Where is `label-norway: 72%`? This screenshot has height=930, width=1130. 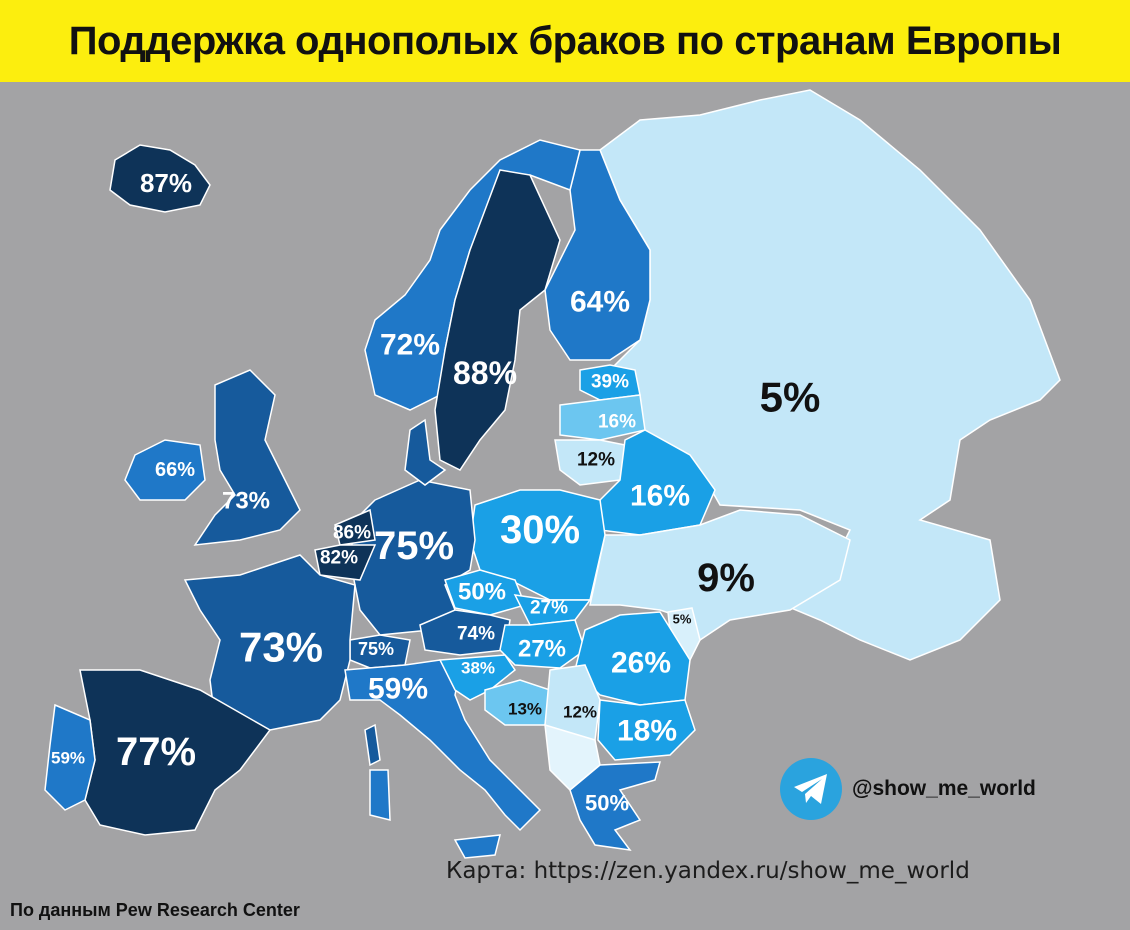 label-norway: 72% is located at coordinates (410, 345).